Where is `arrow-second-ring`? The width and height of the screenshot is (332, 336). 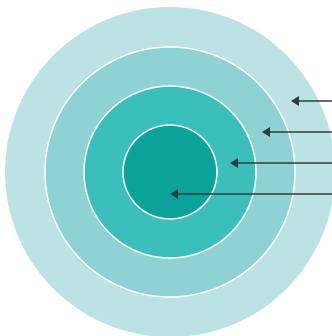 arrow-second-ring is located at coordinates (297, 132).